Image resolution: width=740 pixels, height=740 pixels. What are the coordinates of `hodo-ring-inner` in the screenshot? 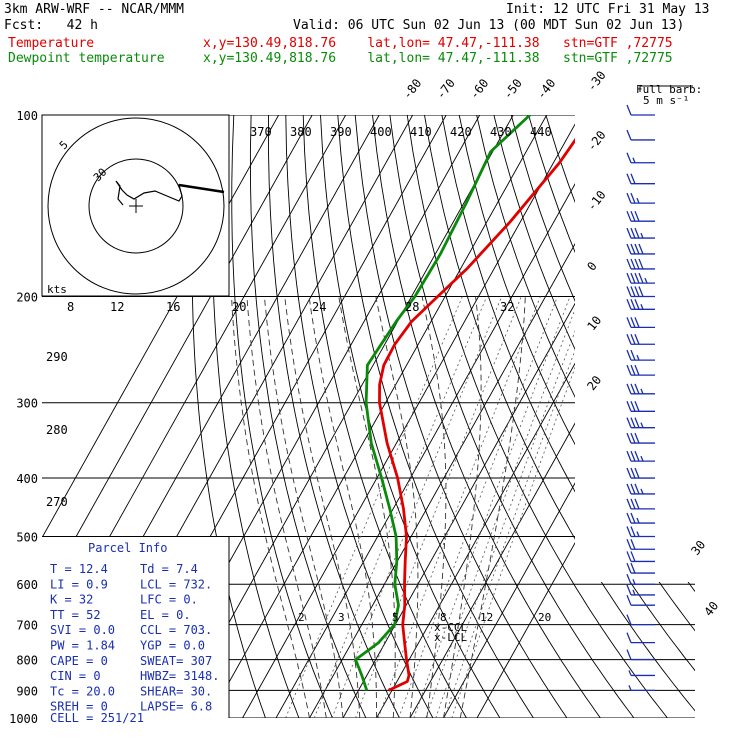 It's located at (136, 206).